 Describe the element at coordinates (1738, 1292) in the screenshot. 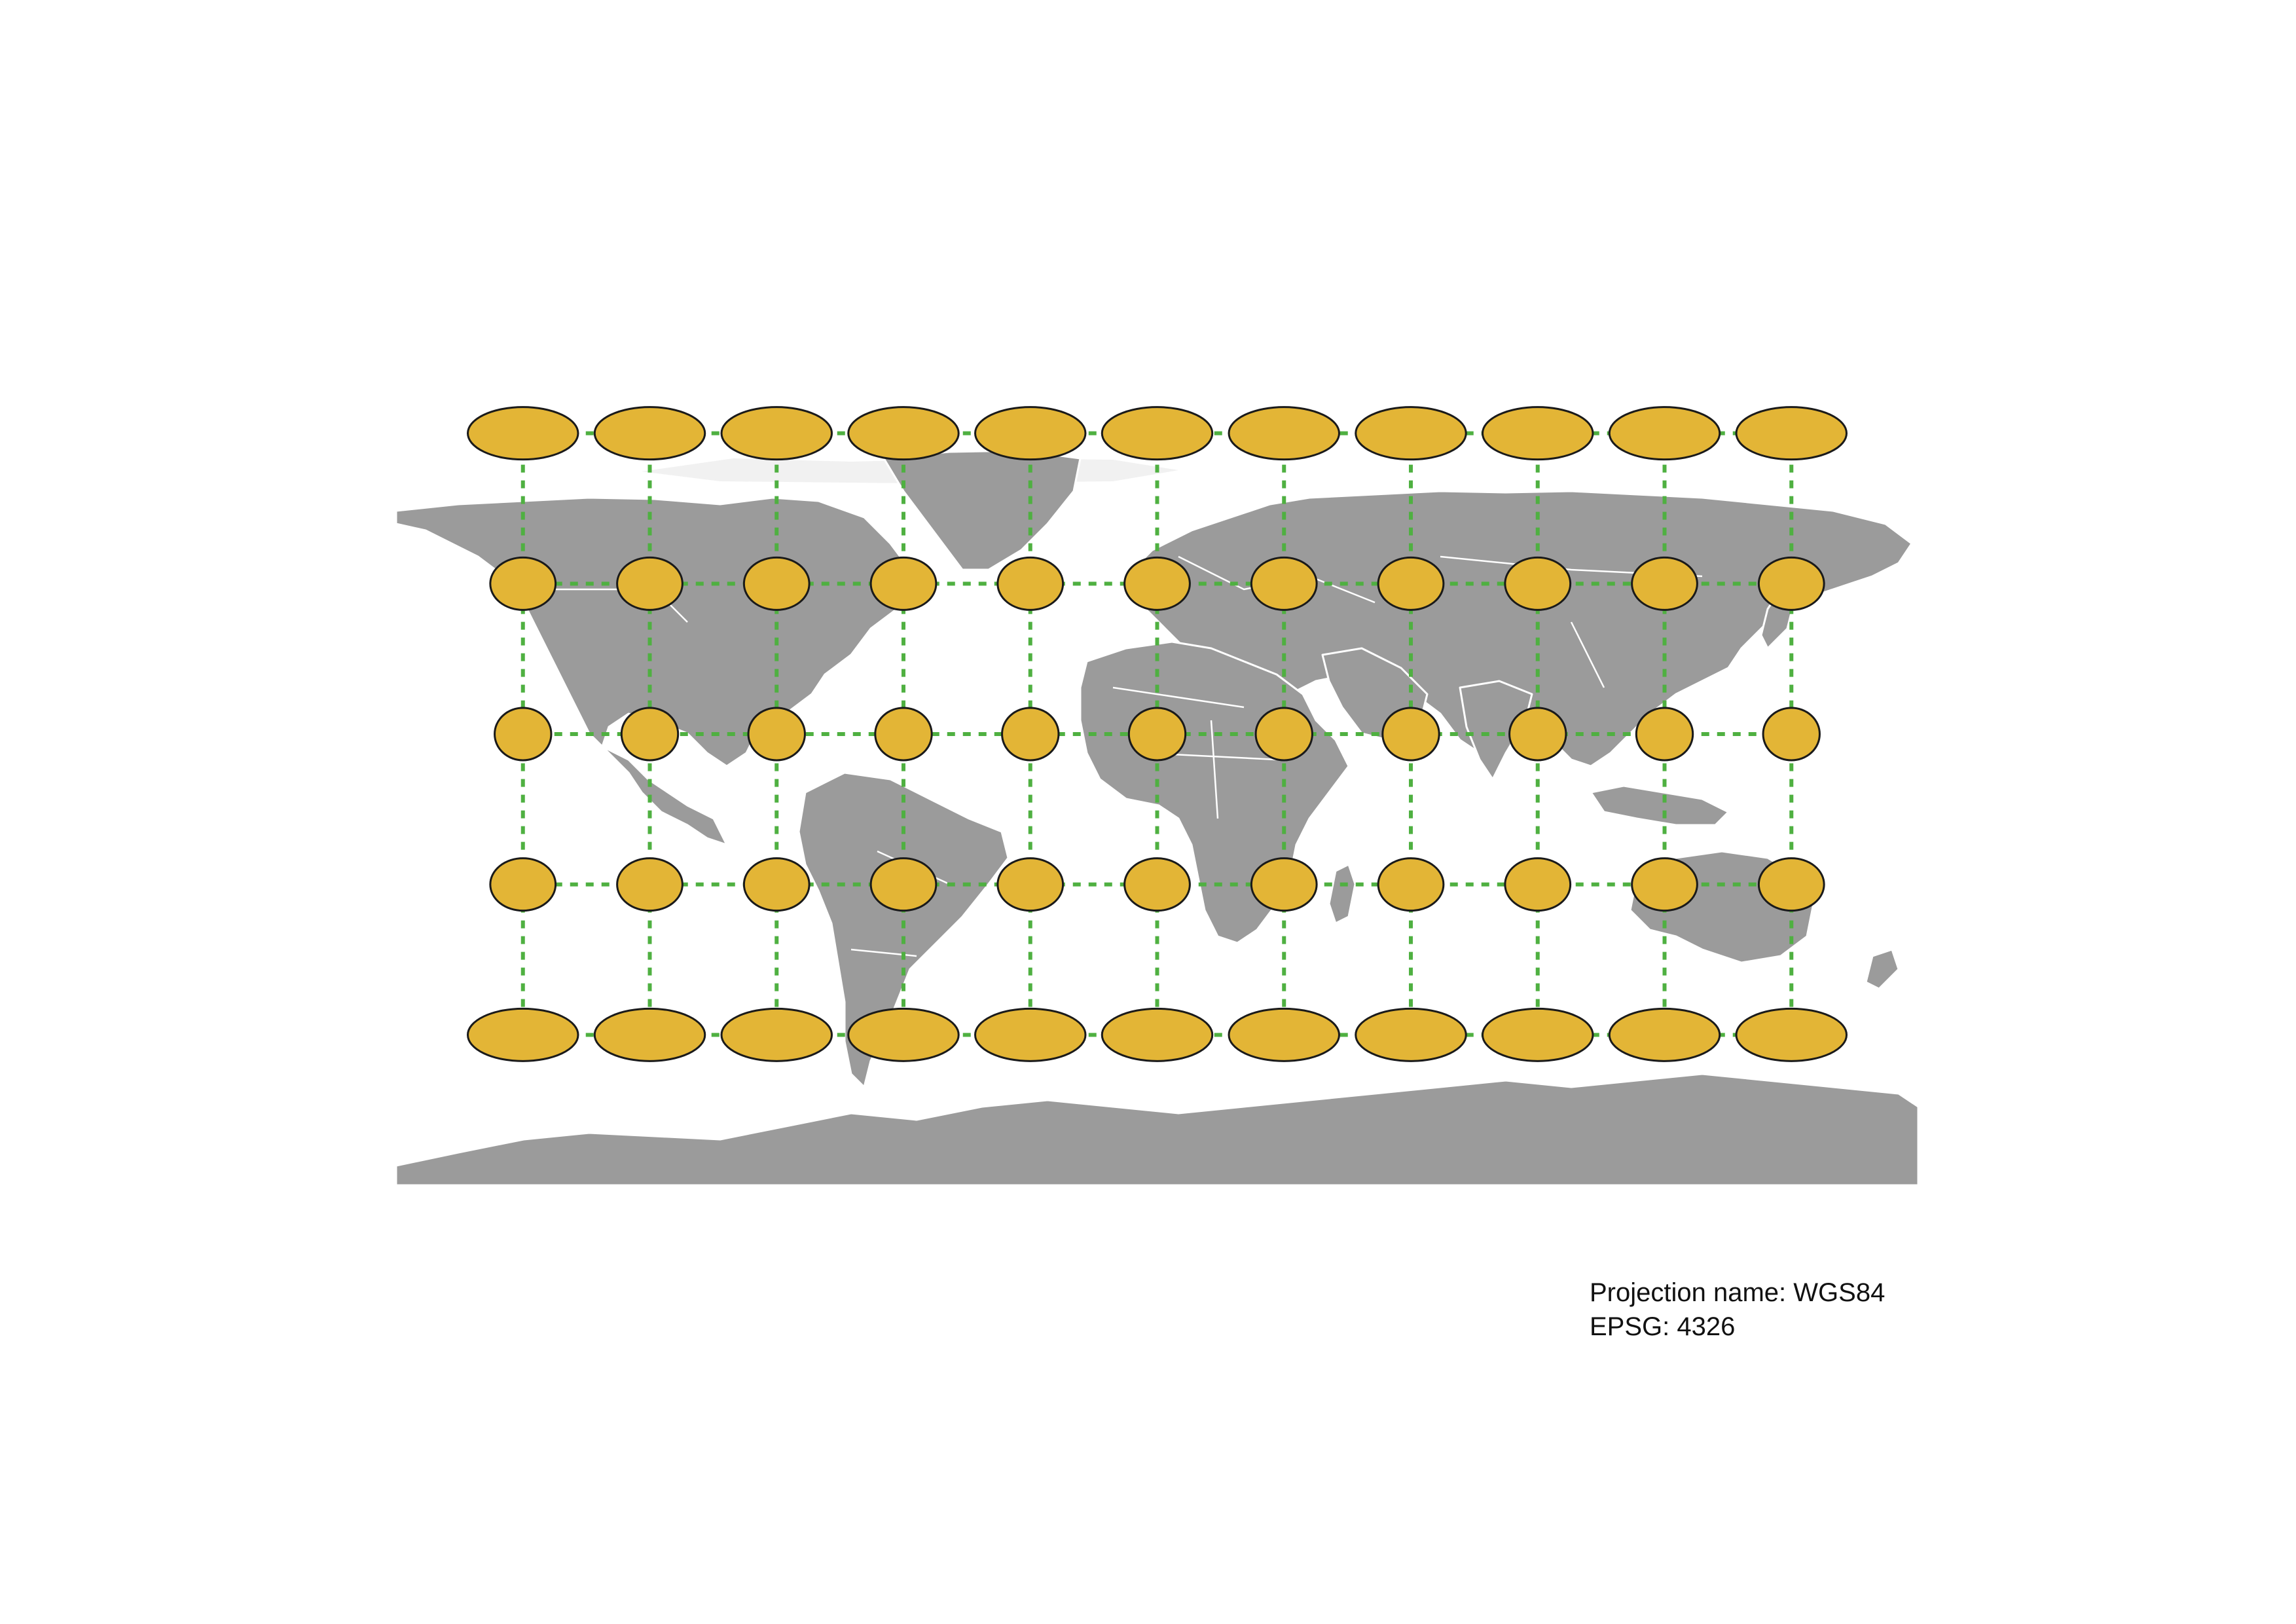

I see `projection-name-label: Projection name: WGS84` at that location.